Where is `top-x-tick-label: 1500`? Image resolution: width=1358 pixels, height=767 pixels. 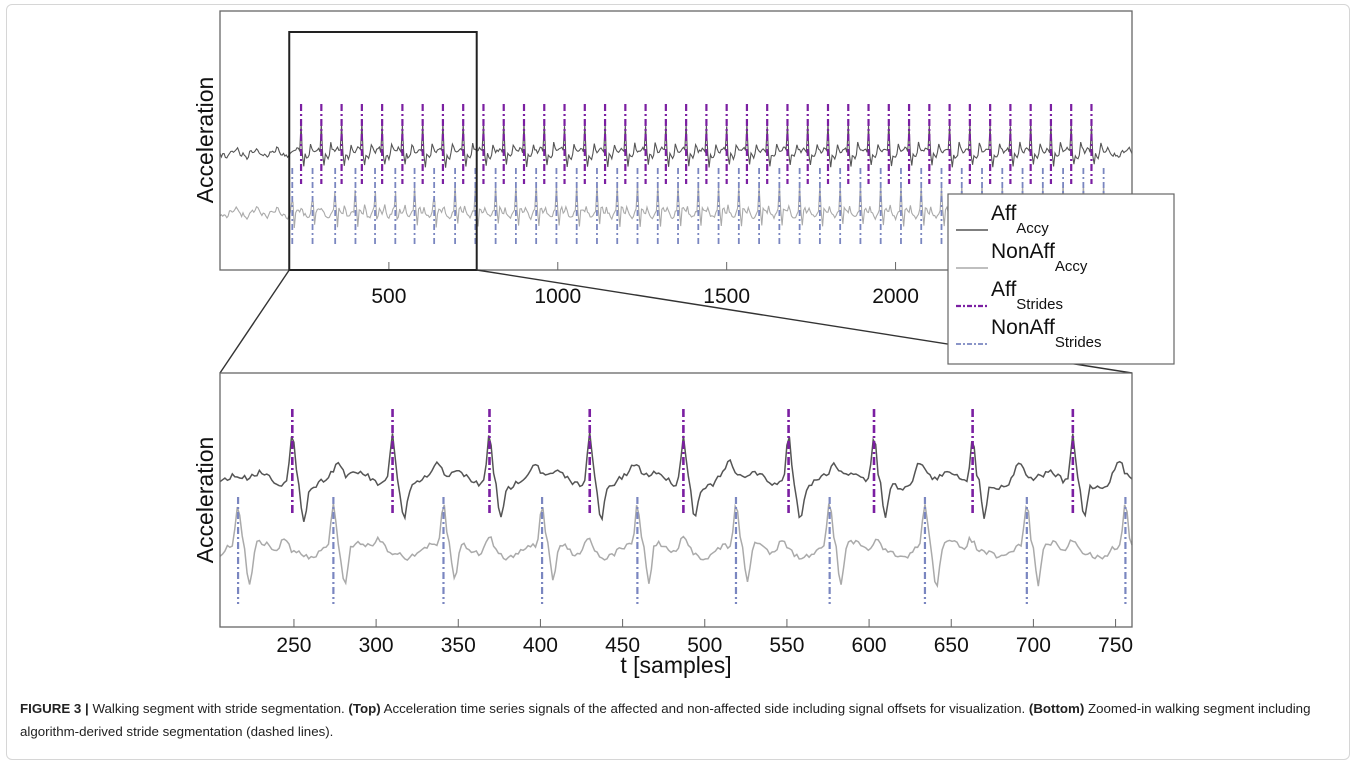
top-x-tick-label: 1500 is located at coordinates (726, 296).